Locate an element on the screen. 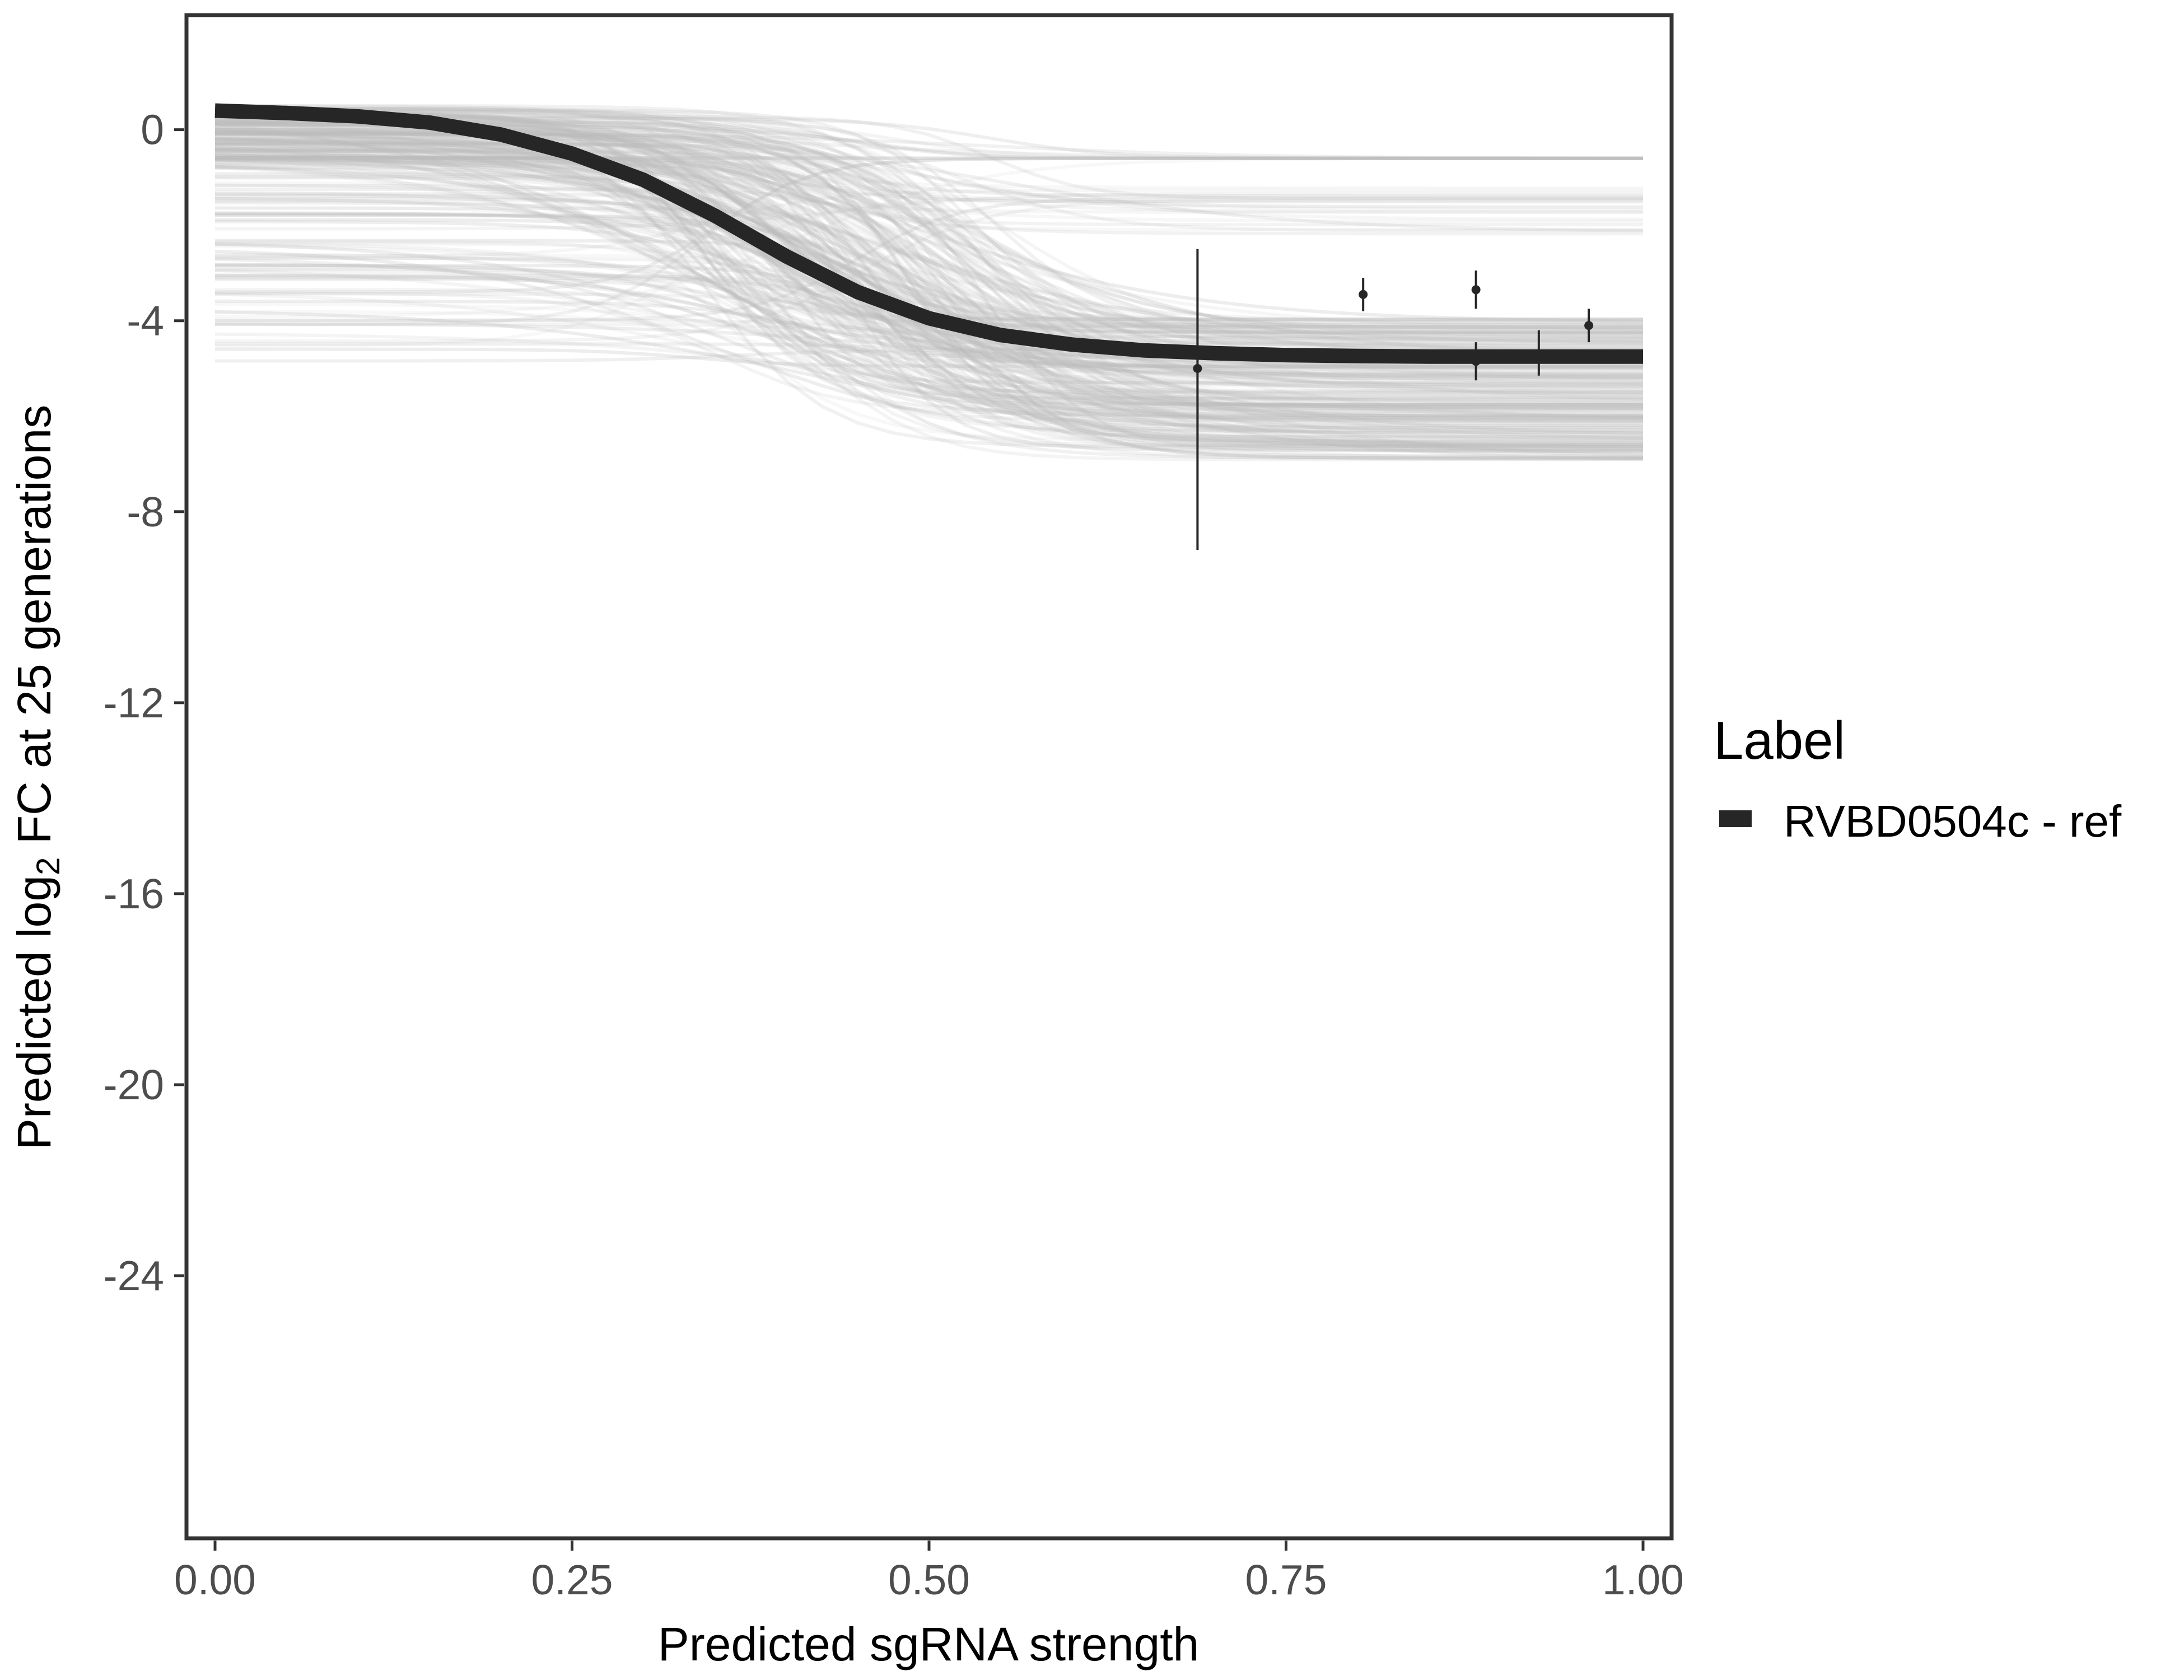 The width and height of the screenshot is (2184, 1680). y-tick-label: -24 is located at coordinates (134, 1276).